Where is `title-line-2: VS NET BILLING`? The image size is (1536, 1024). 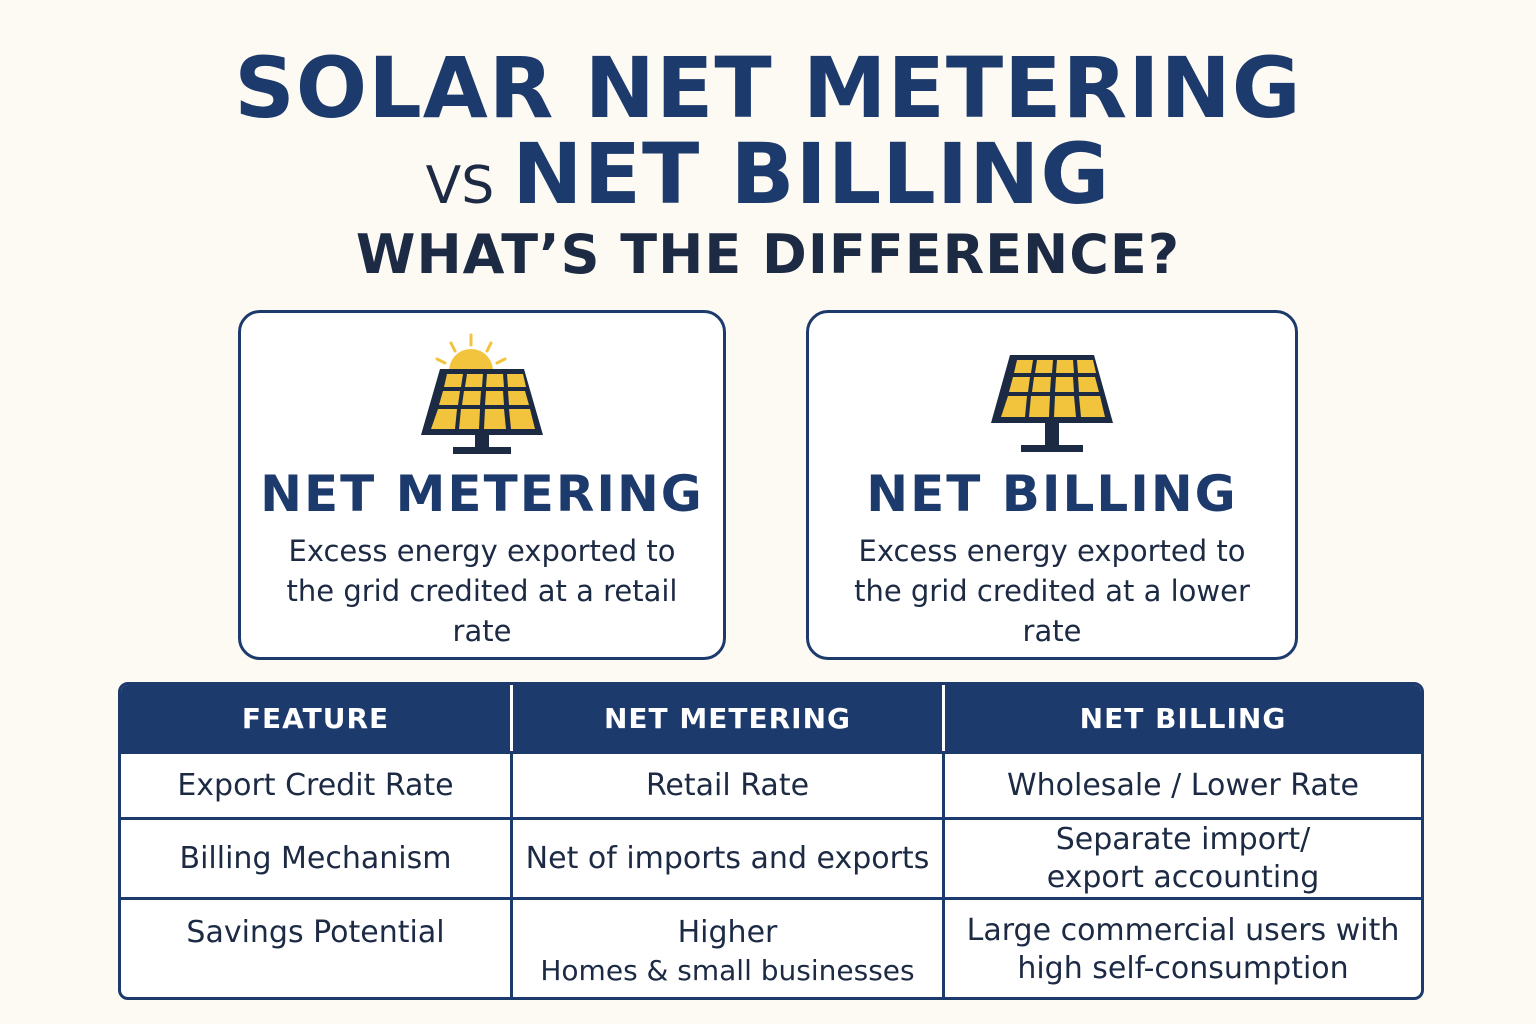 title-line-2: VS NET BILLING is located at coordinates (768, 186).